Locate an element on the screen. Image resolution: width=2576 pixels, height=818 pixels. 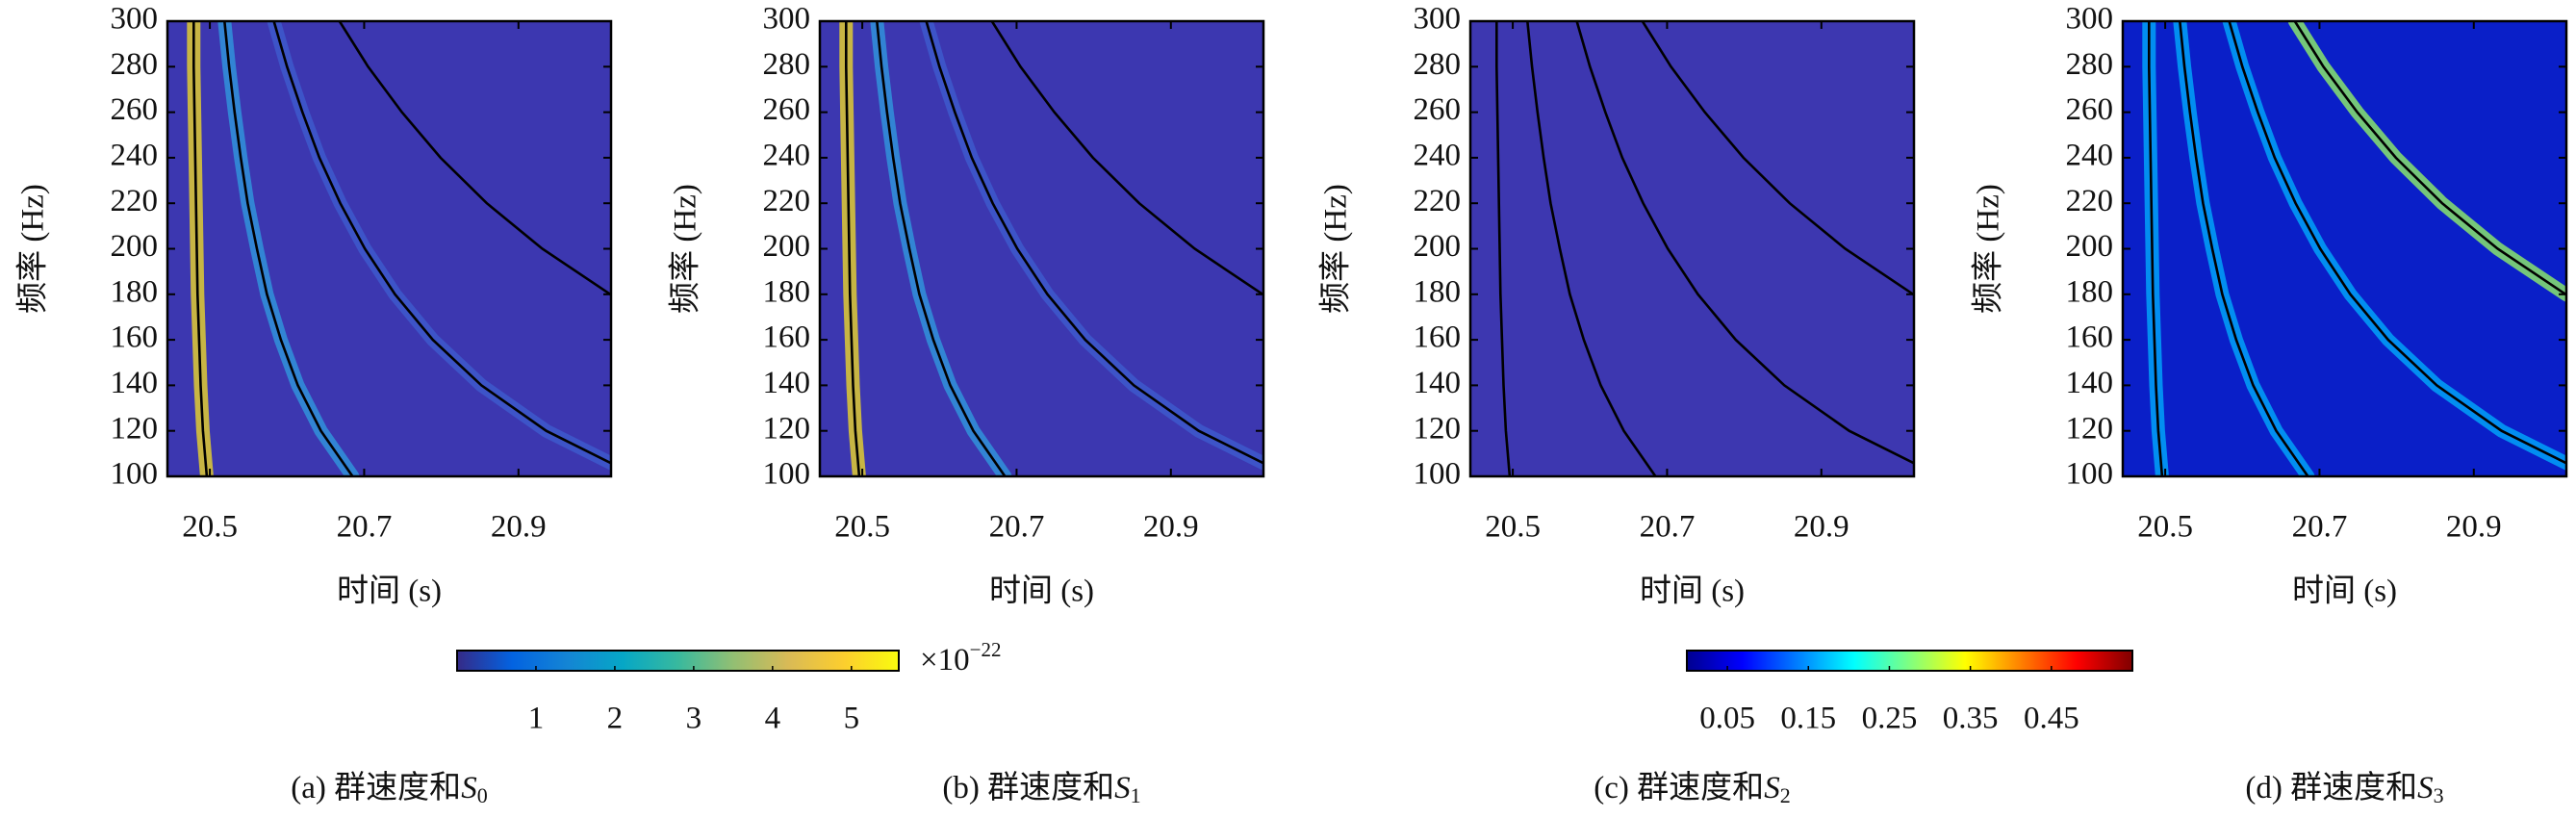
colorbar-tick-label: 5 is located at coordinates (852, 719).